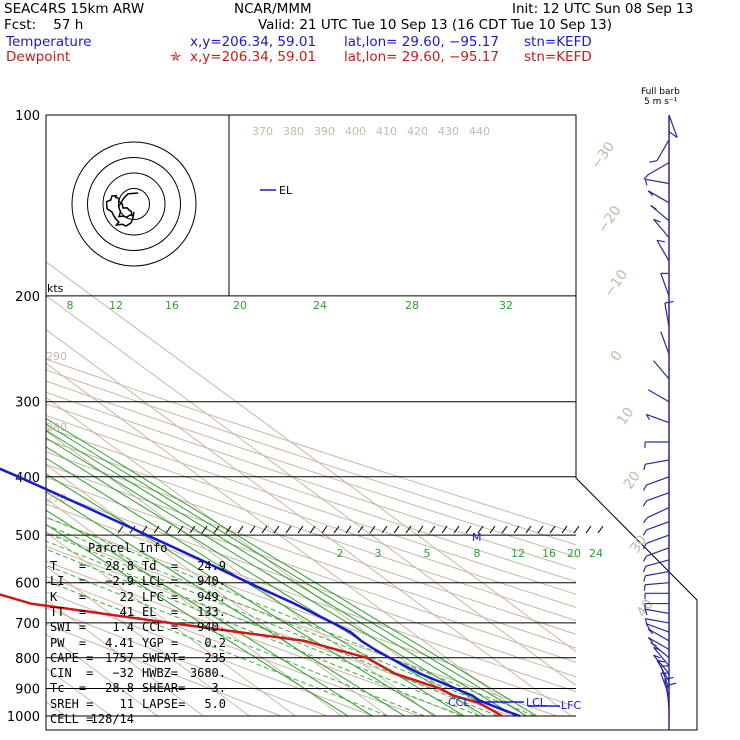 The image size is (740, 740). What do you see at coordinates (378, 553) in the screenshot?
I see `mixing-ratio-label: 3` at bounding box center [378, 553].